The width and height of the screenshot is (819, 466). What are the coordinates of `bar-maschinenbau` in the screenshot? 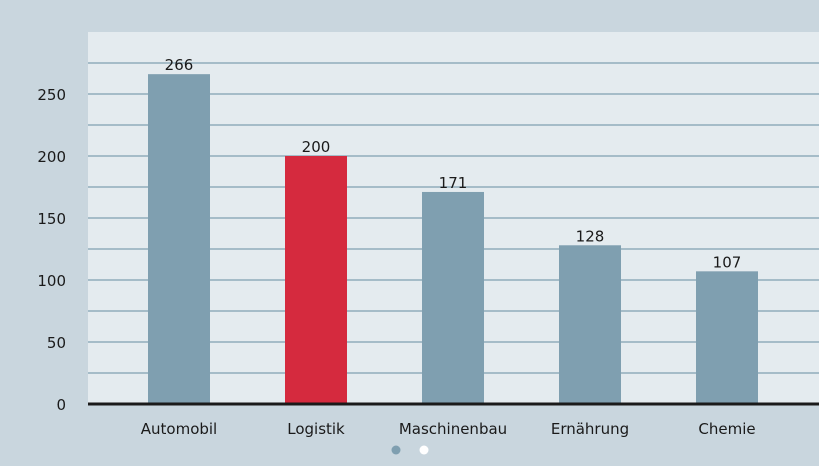 It's located at (453, 297).